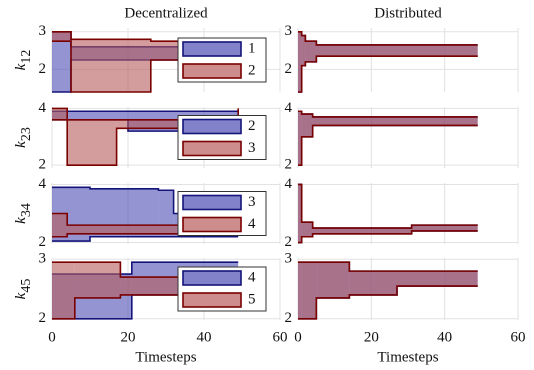  What do you see at coordinates (26, 210) in the screenshot?
I see `y-axis-label-sub: 34` at bounding box center [26, 210].